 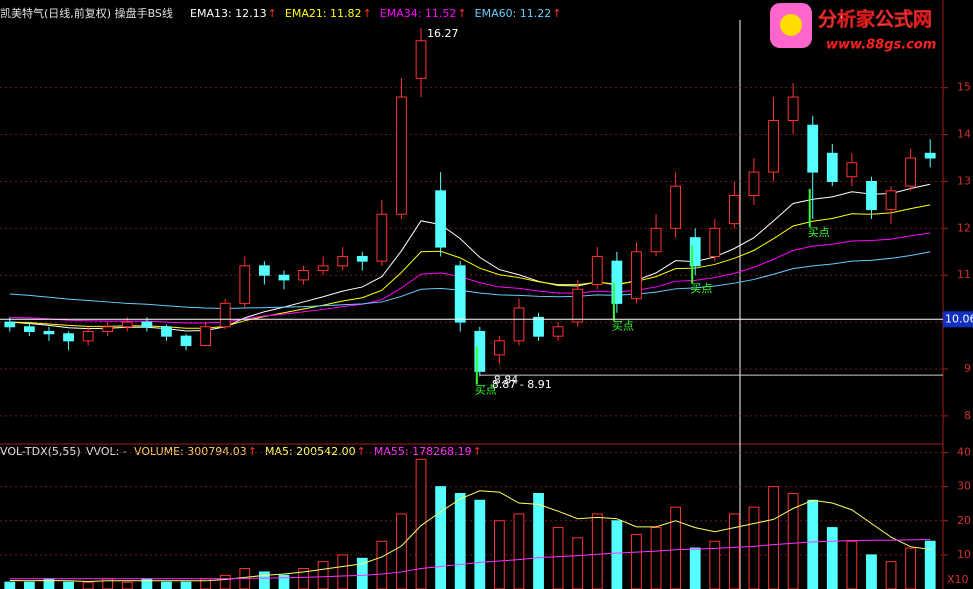 I want to click on y-tick-label: 40, so click(x=964, y=452).